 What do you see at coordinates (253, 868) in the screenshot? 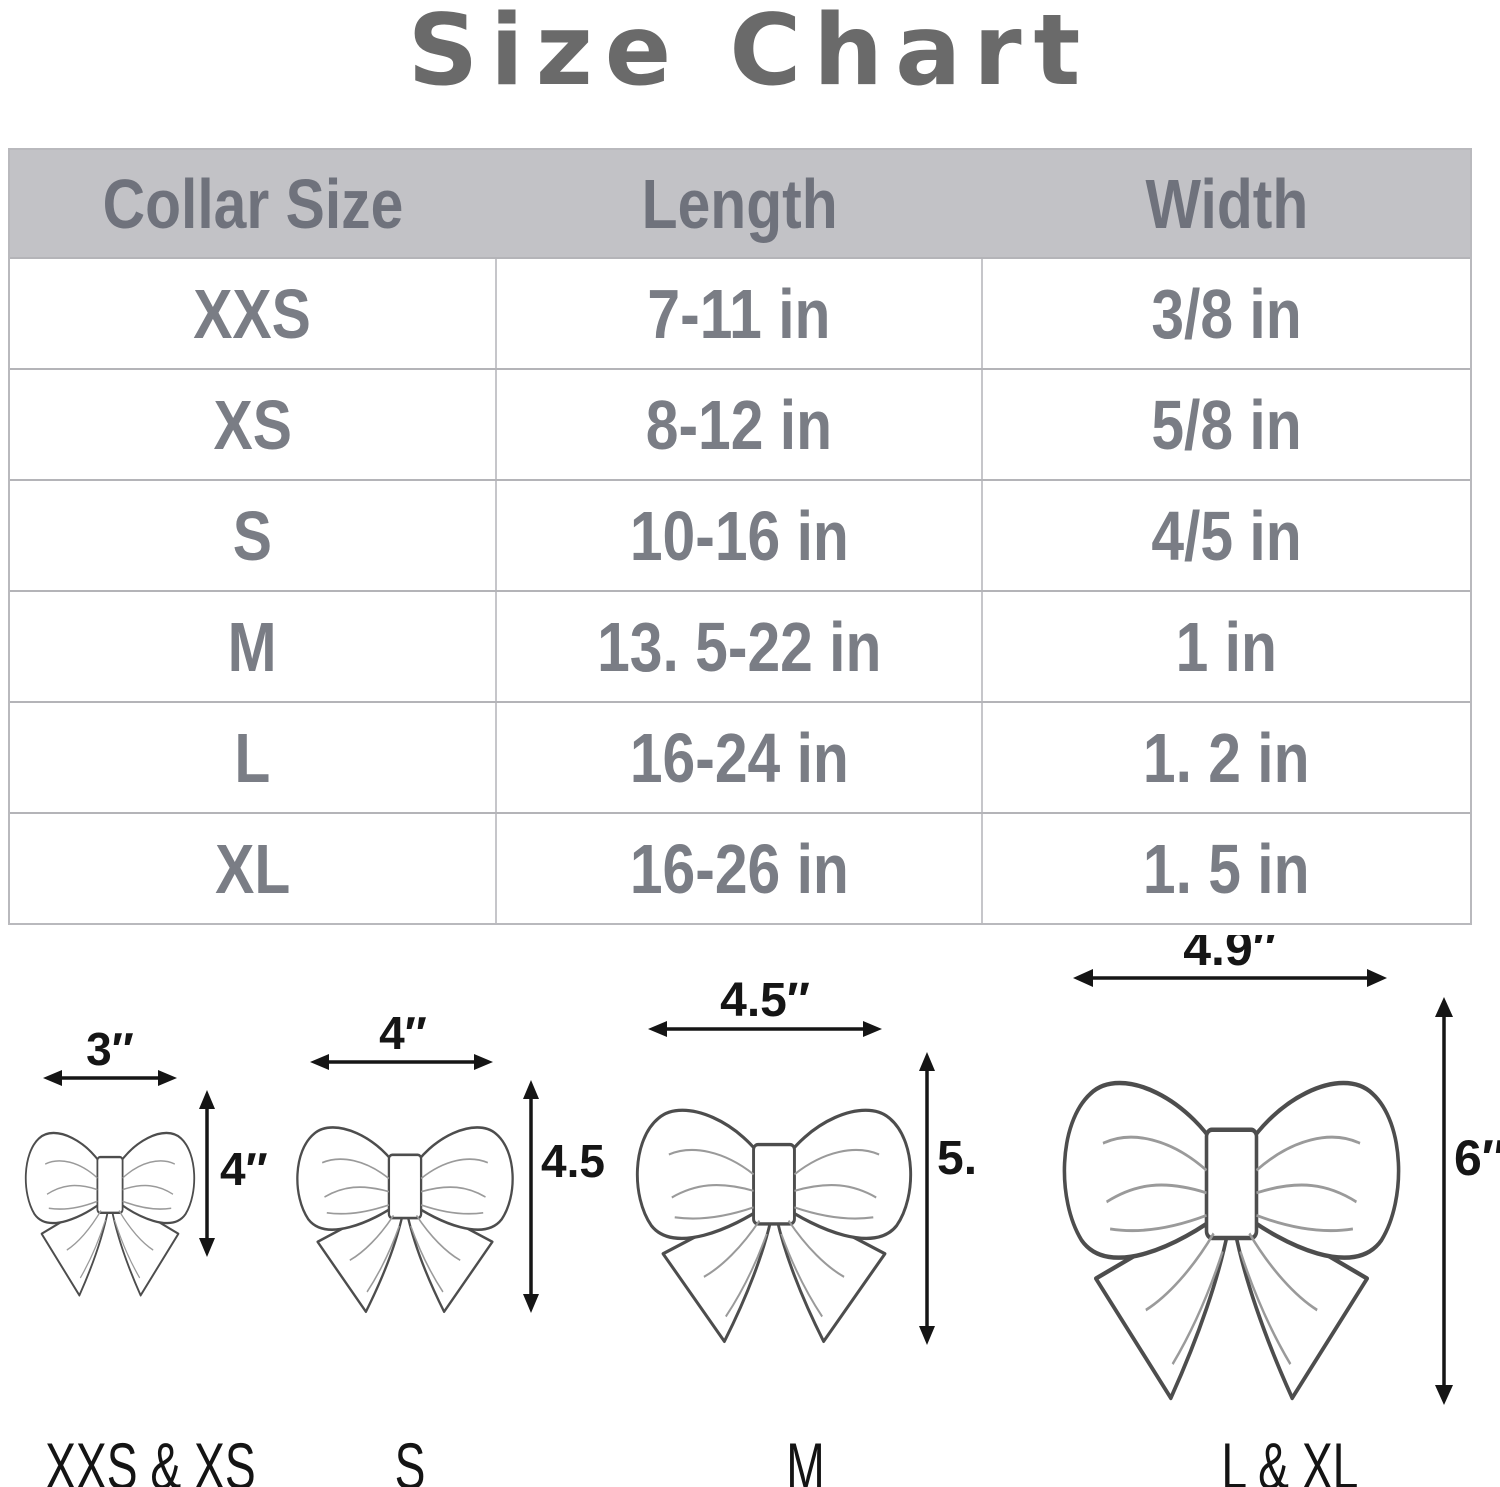
I see `cell-size: XL` at bounding box center [253, 868].